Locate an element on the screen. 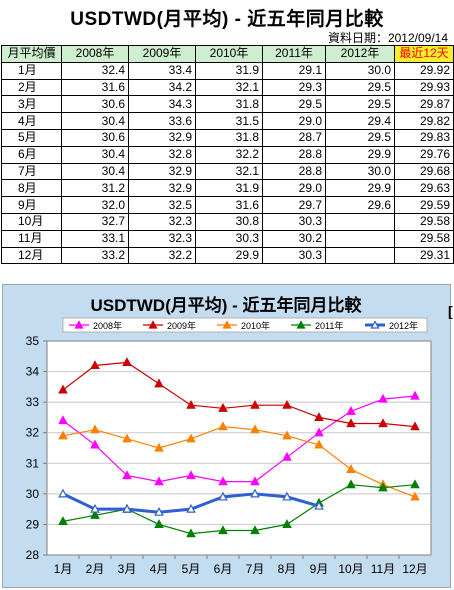 The image size is (454, 590). table-row: 4月 30.4 33.6 31.5 29.0 29.4 29.82 is located at coordinates (228, 121).